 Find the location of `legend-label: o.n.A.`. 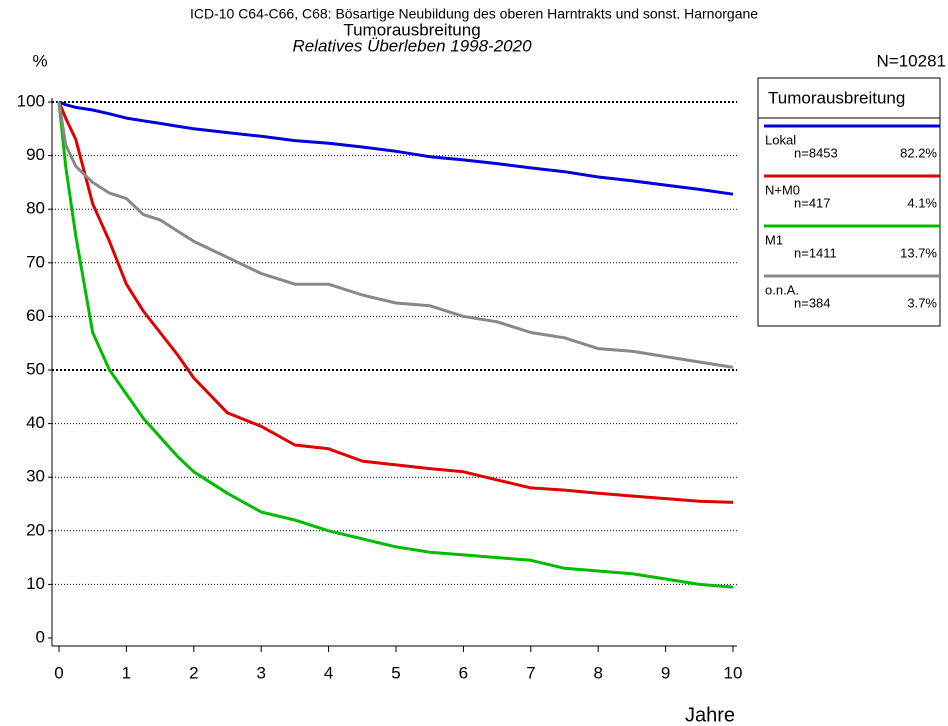

legend-label: o.n.A. is located at coordinates (782, 289).